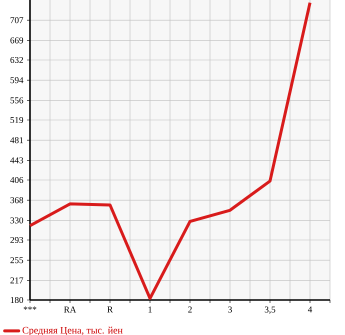 This screenshot has height=335, width=345. Describe the element at coordinates (17, 260) in the screenshot. I see `y-tick-label: 255` at that location.